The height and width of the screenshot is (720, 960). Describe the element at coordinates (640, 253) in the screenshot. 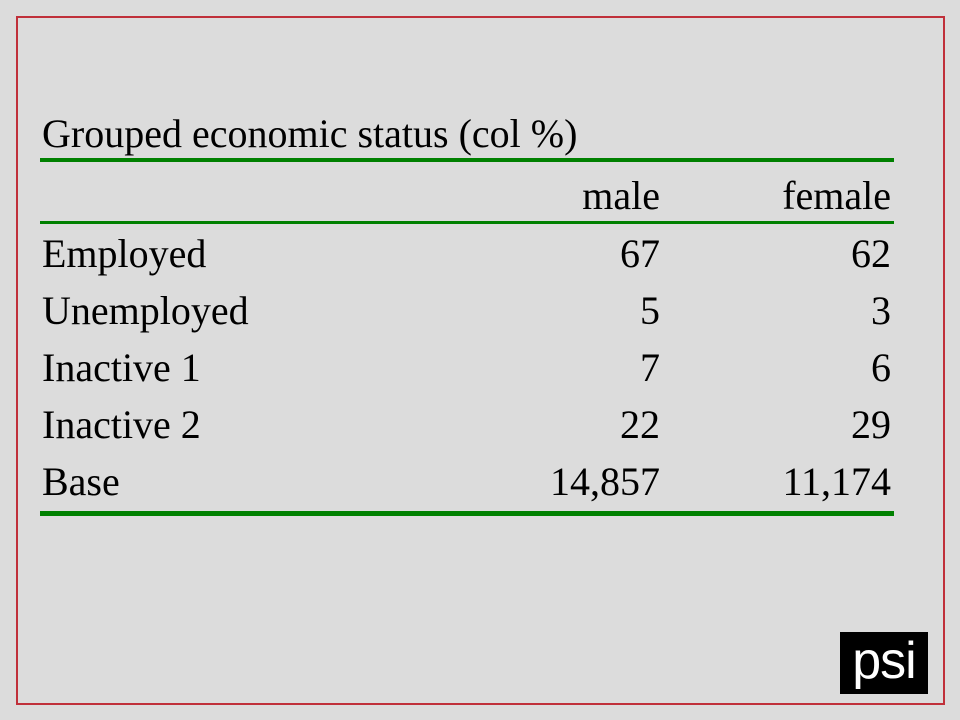

I see `cell: 67` at that location.